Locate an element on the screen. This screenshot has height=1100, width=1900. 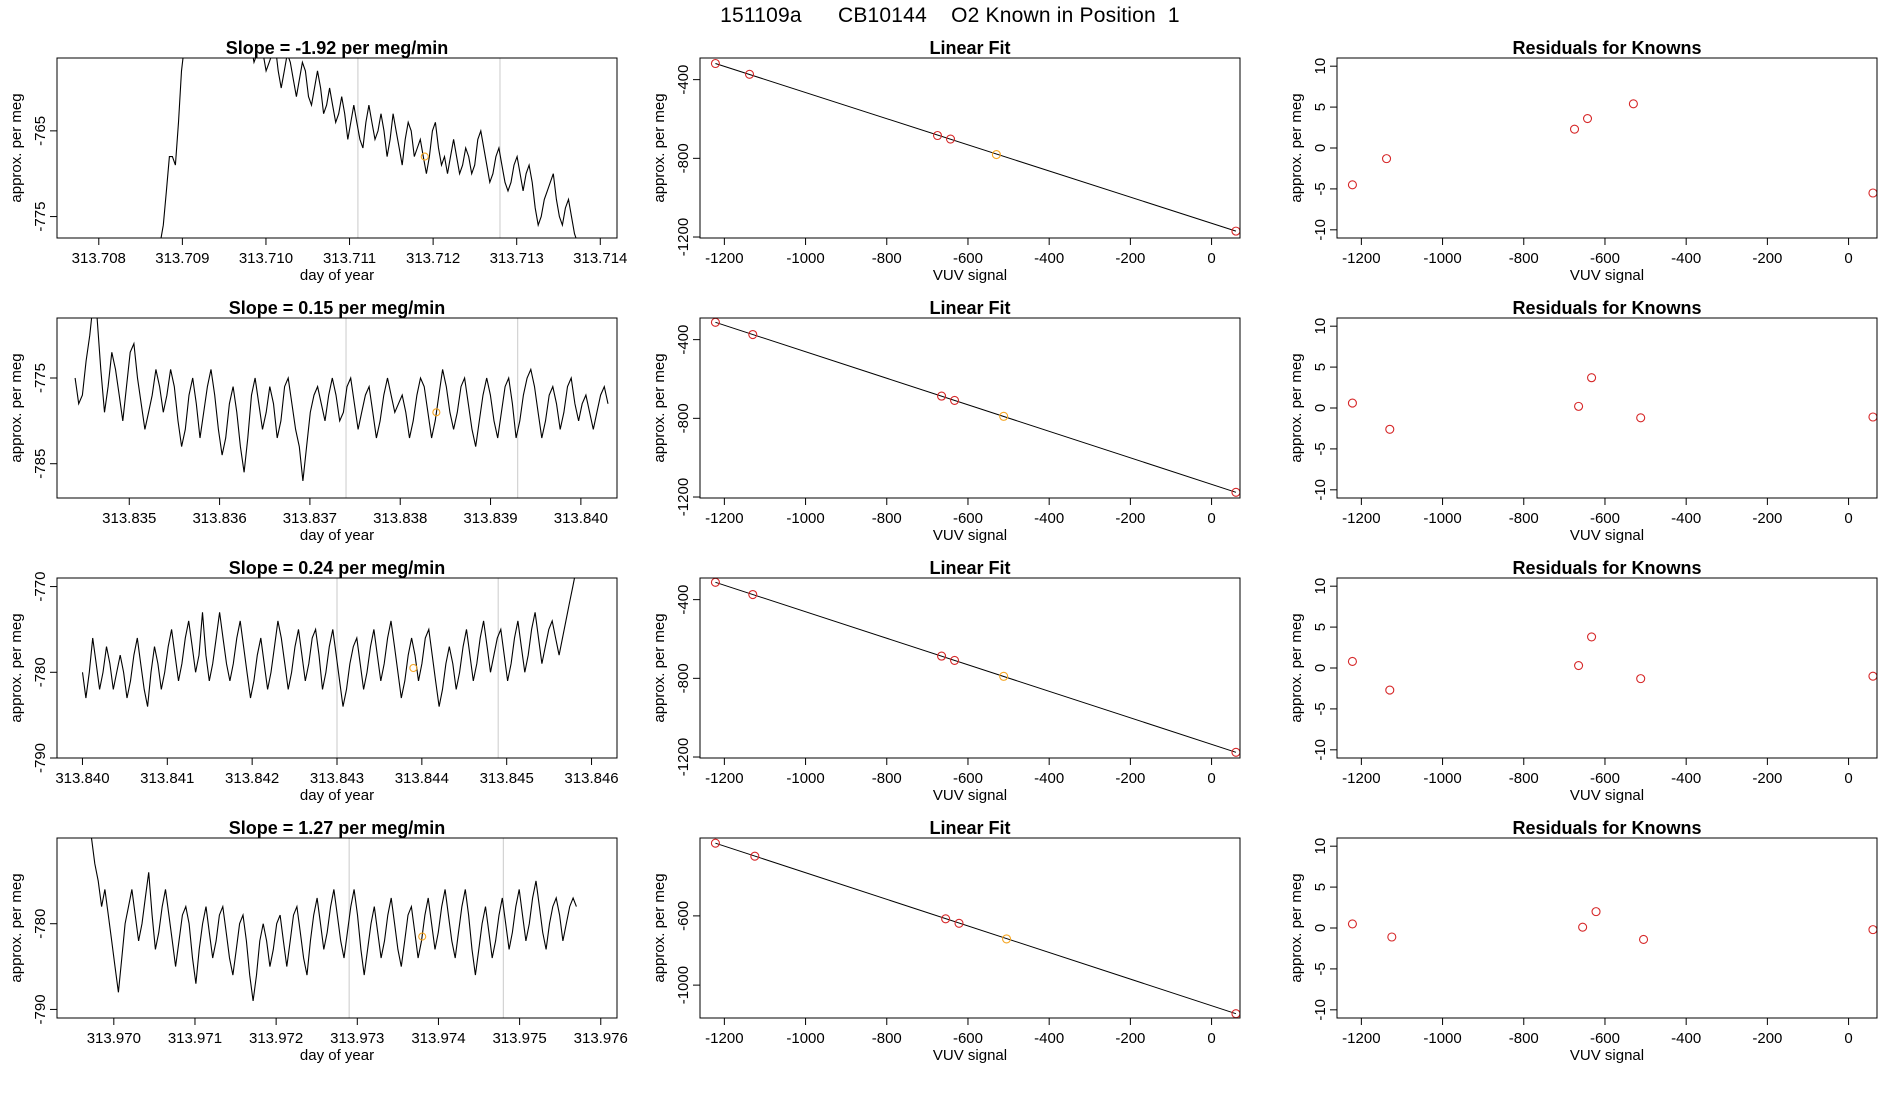
y-tick-label: -400 is located at coordinates (683, 340).